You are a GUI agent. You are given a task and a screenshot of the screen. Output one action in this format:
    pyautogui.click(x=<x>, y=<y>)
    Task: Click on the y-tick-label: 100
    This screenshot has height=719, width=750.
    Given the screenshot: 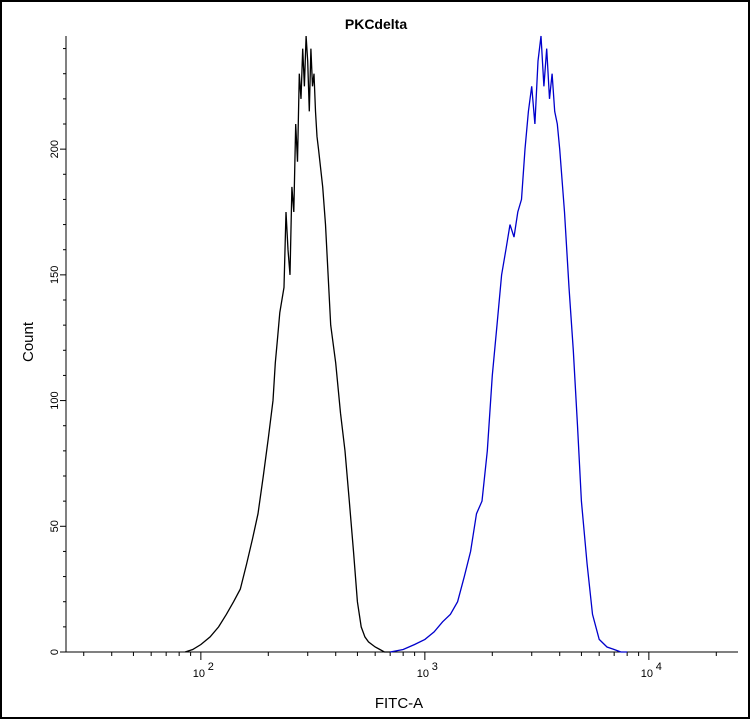 What is the action you would take?
    pyautogui.click(x=55, y=400)
    